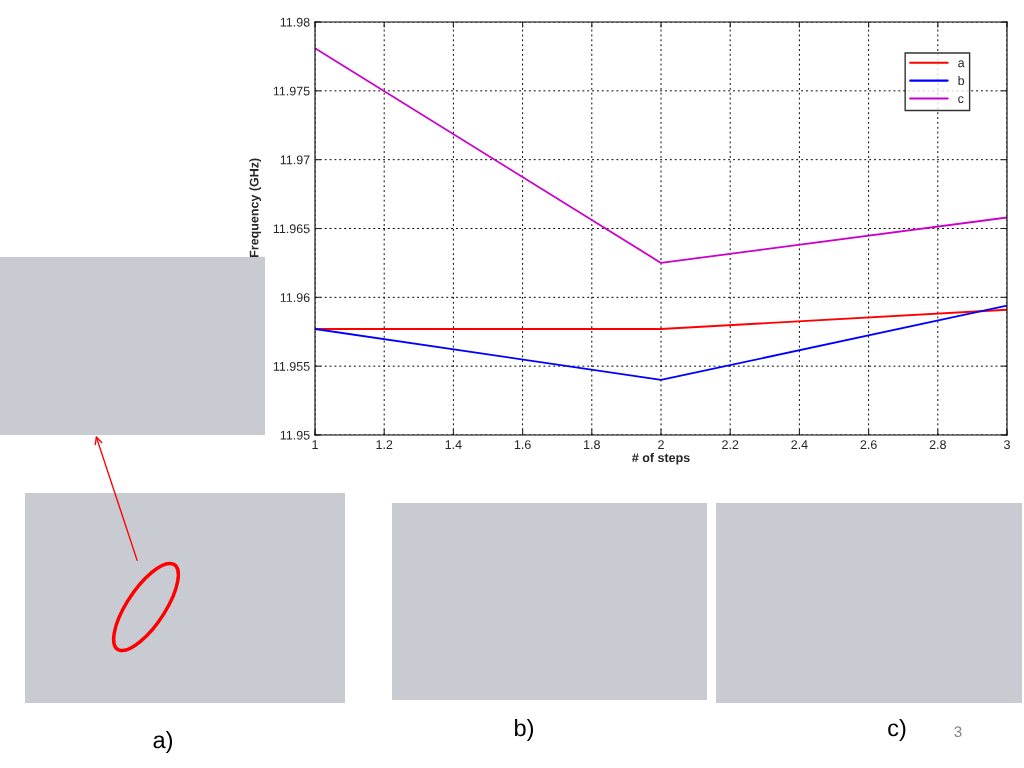 This screenshot has width=1024, height=768. I want to click on x-tick-label: 1, so click(315, 444).